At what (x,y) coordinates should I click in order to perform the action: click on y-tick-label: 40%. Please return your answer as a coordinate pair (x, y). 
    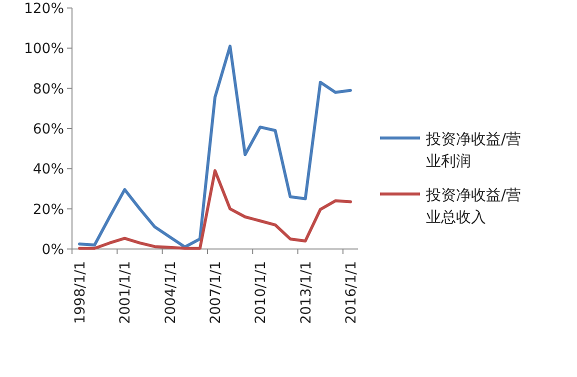
    Looking at the image, I should click on (48, 170).